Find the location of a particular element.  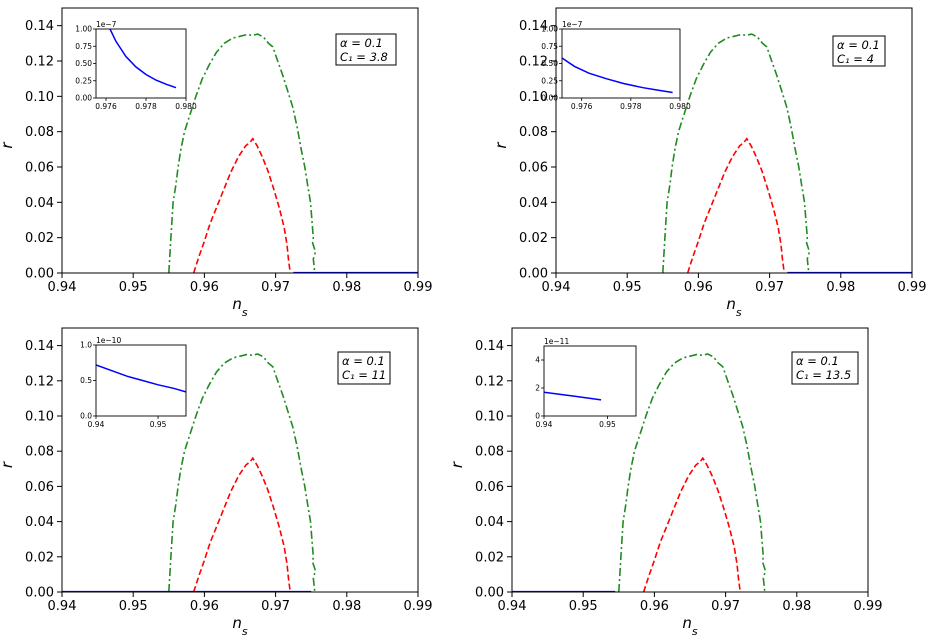

inset-offset-text: 1e−10 is located at coordinates (108, 340).